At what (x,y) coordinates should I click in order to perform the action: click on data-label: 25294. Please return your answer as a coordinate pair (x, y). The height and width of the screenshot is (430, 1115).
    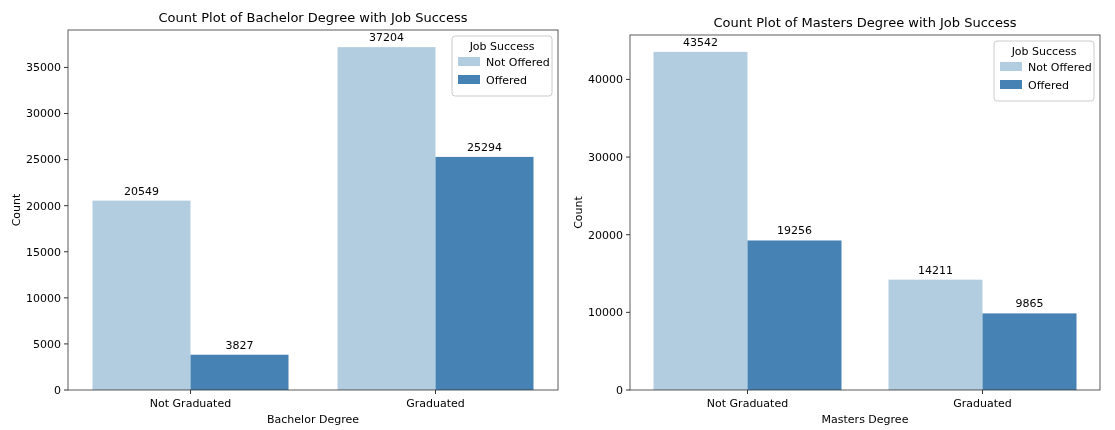
    Looking at the image, I should click on (484, 147).